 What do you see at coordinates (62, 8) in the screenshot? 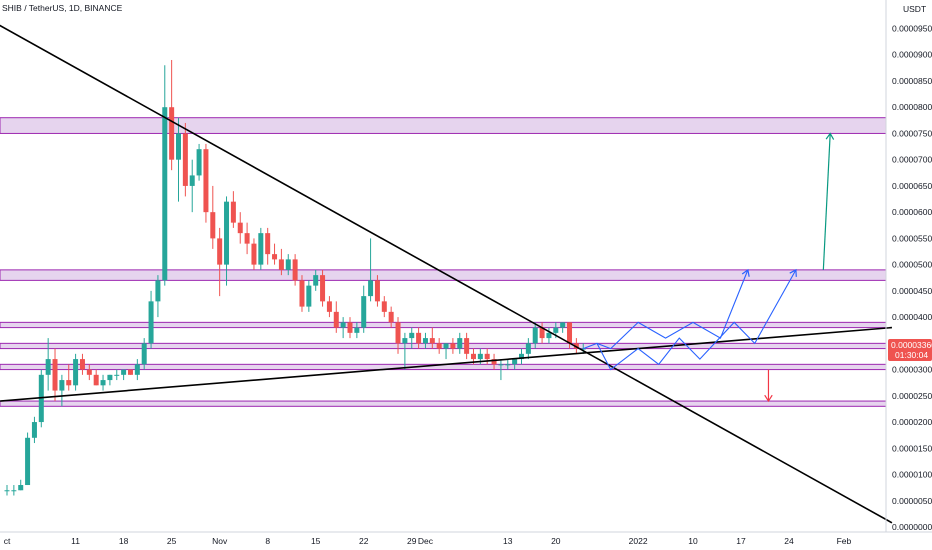
I see `chart-title: SHIB / TetherUS, 1D, BINANCE` at bounding box center [62, 8].